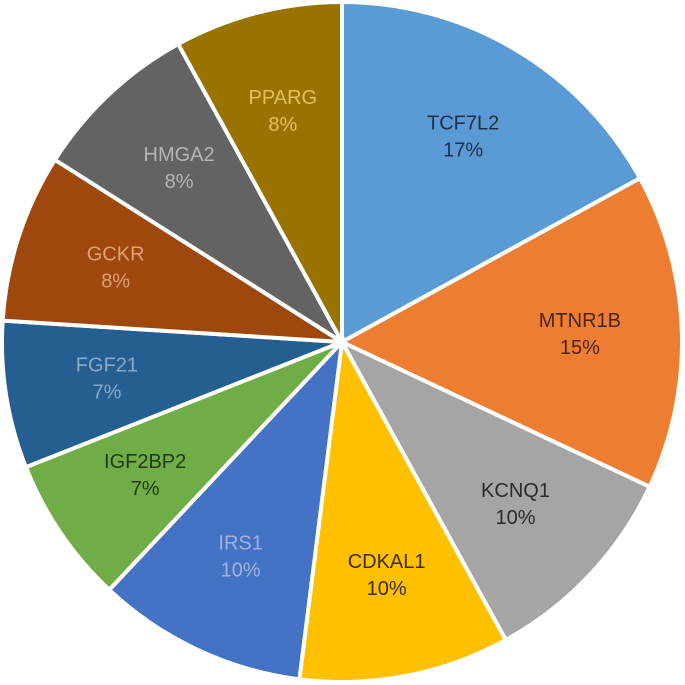 This screenshot has width=685, height=685. What do you see at coordinates (172, 250) in the screenshot?
I see `pie-slice-gckr` at bounding box center [172, 250].